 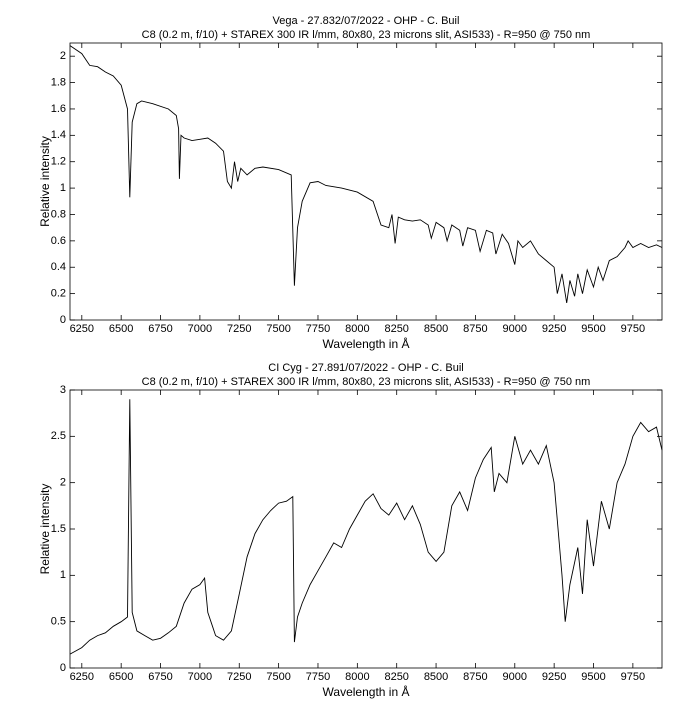 What do you see at coordinates (58, 436) in the screenshot?
I see `y-tick-label: 2.5` at bounding box center [58, 436].